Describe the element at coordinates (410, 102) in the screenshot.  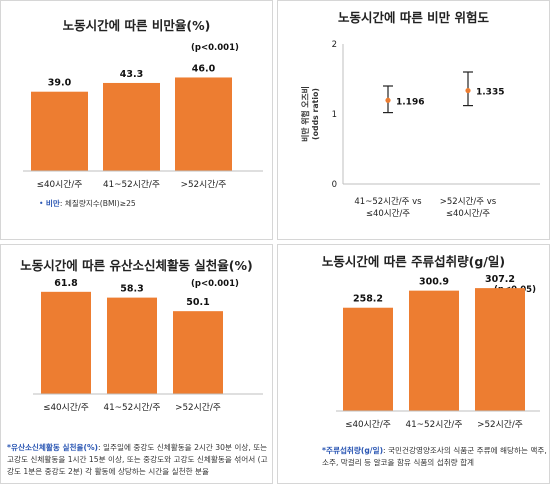
I see `point-value-label: 1.196` at that location.